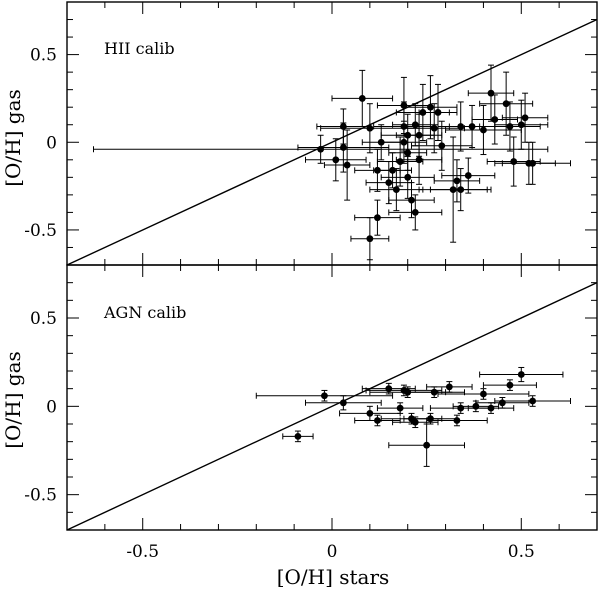  I want to click on x-axis-label: [O/H] stars, so click(333, 577).